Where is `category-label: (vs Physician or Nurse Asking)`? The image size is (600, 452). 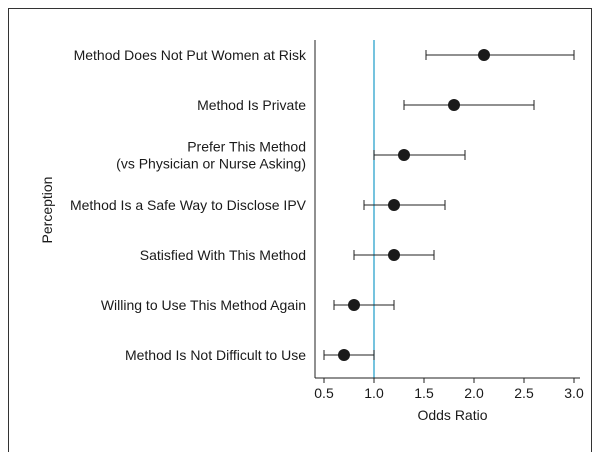 category-label: (vs Physician or Nurse Asking) is located at coordinates (211, 164).